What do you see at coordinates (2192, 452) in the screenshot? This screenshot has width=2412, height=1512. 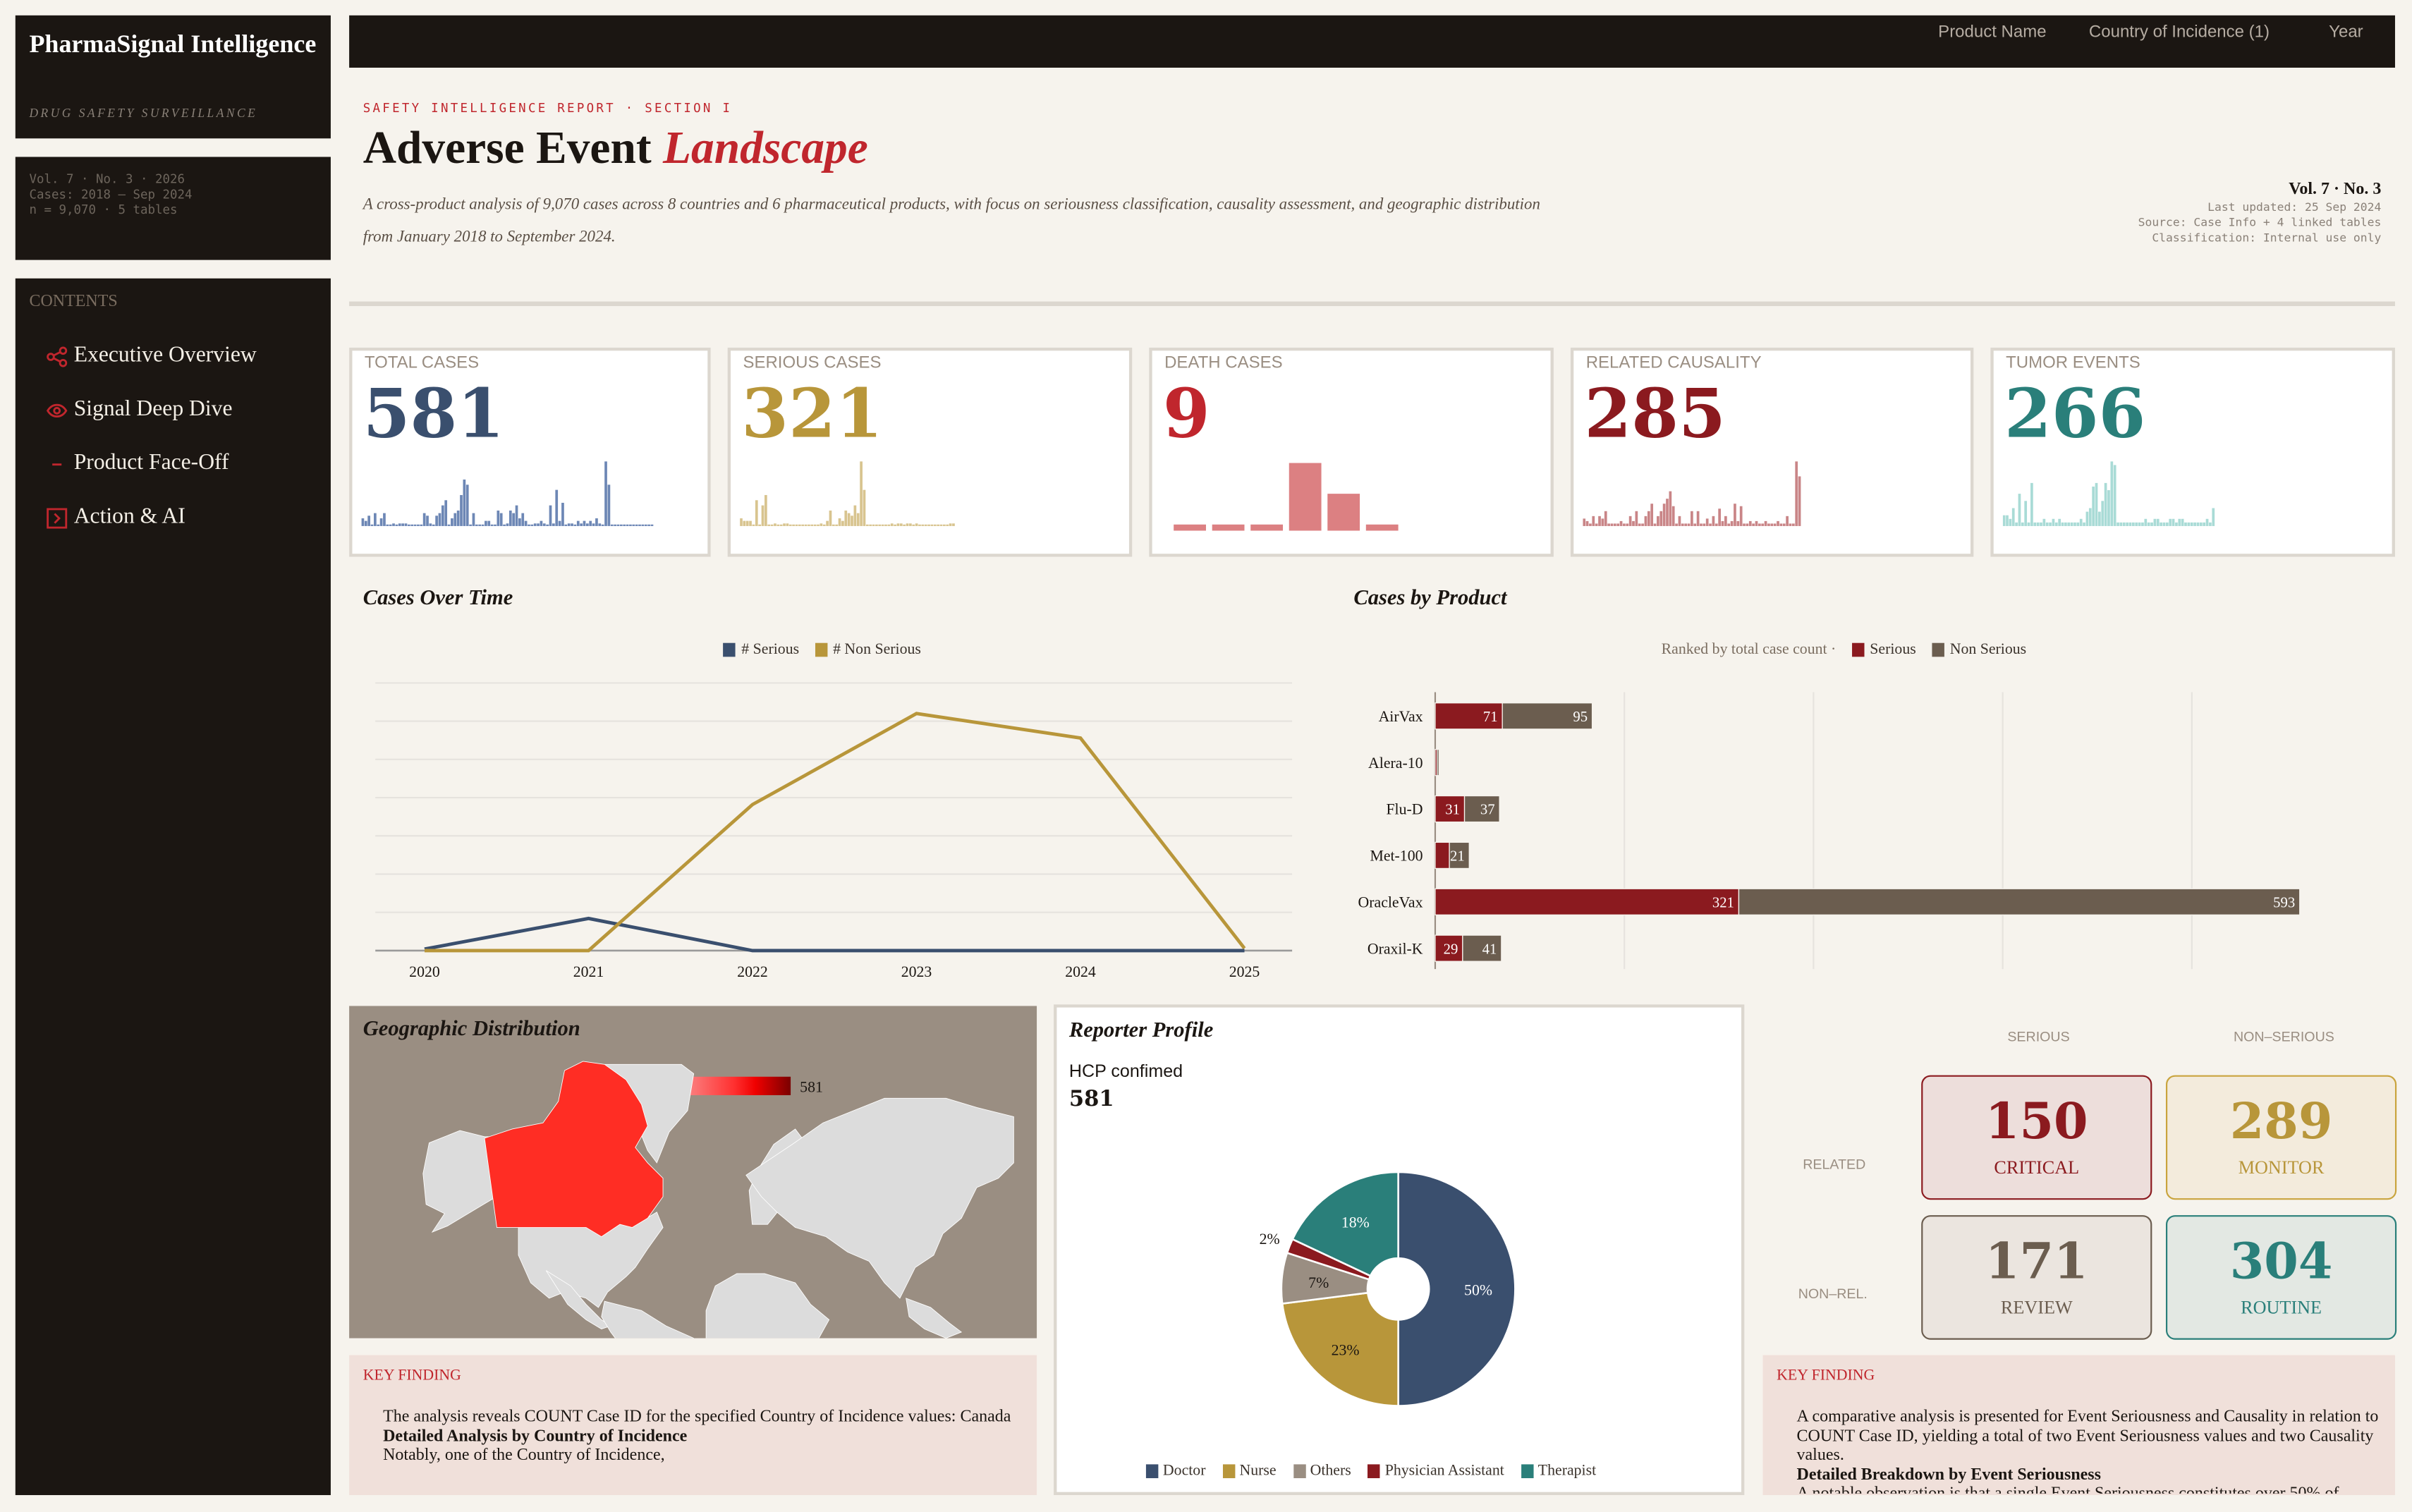 I see `kpi-card: TUMOR EVENTS 266` at bounding box center [2192, 452].